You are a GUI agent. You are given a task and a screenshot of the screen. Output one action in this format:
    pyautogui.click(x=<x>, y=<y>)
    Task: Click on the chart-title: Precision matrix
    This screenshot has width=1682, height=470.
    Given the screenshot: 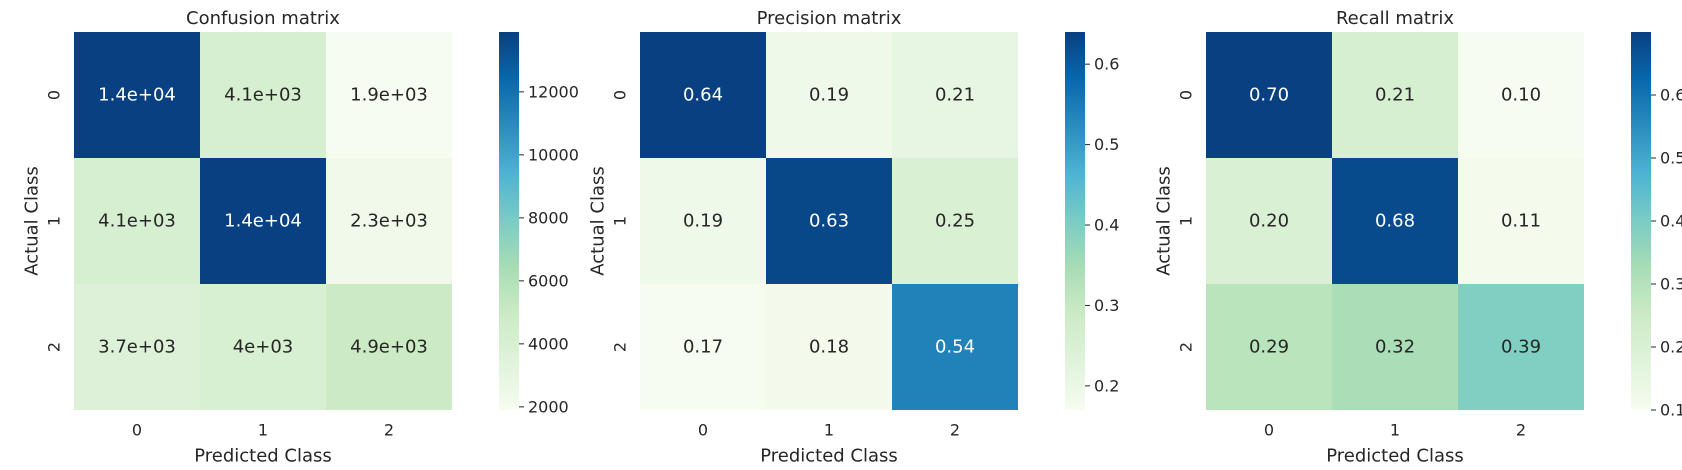 What is the action you would take?
    pyautogui.click(x=829, y=18)
    